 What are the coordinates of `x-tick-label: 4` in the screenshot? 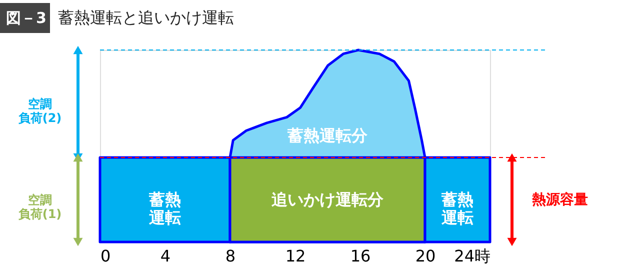 It's located at (165, 256).